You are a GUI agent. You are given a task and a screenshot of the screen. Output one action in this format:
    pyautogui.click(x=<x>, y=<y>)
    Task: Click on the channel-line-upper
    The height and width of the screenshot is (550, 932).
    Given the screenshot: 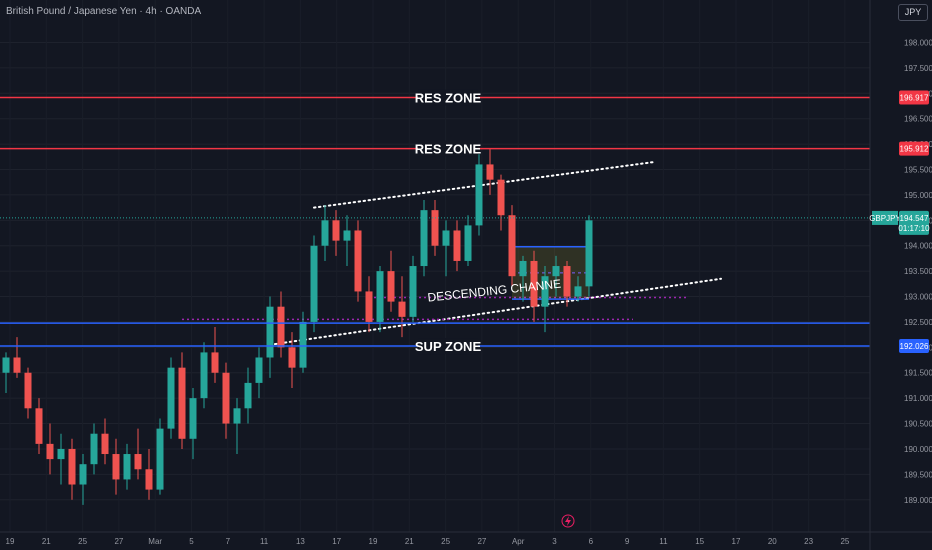 What is the action you would take?
    pyautogui.click(x=484, y=184)
    